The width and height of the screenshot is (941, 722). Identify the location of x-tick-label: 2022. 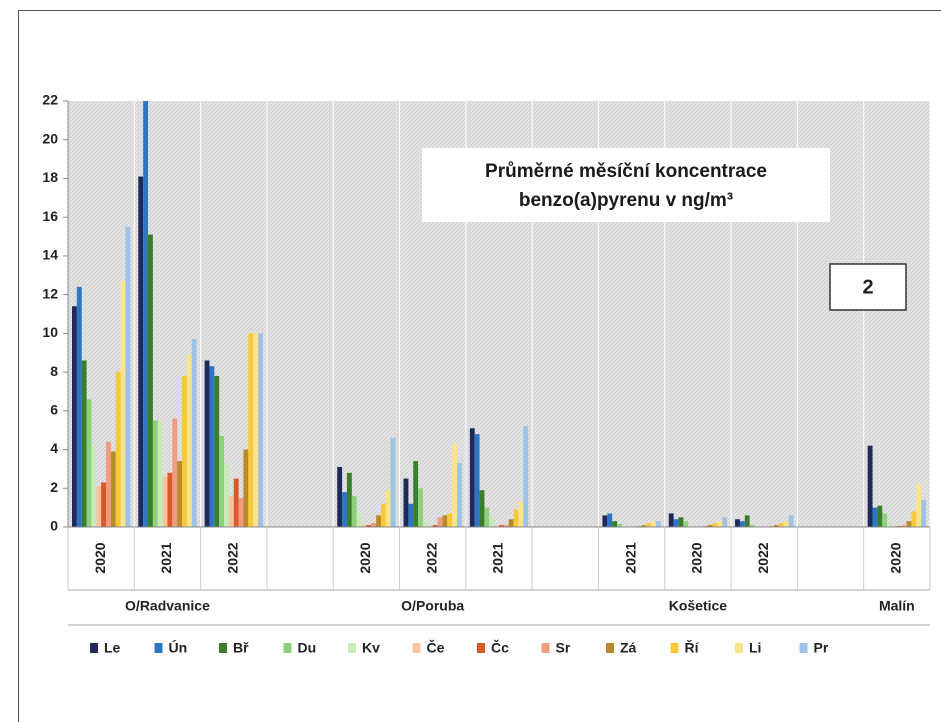
(232, 557).